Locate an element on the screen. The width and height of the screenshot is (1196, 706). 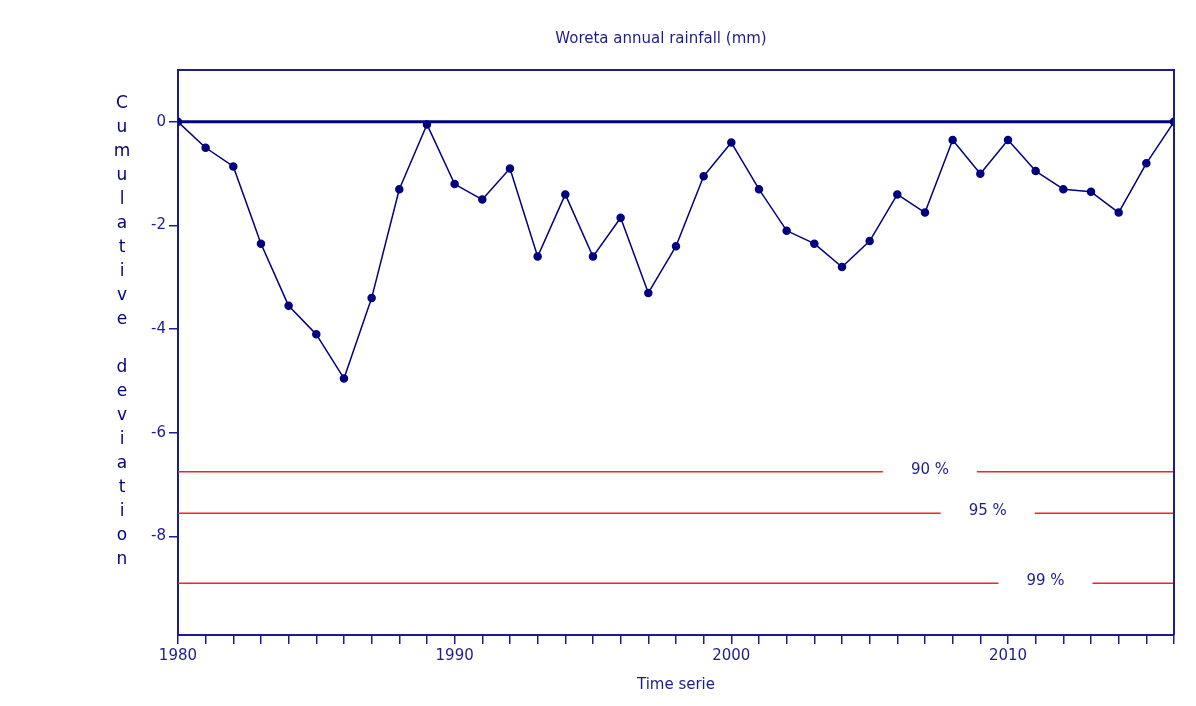
y-tick-label: -2 is located at coordinates (158, 224).